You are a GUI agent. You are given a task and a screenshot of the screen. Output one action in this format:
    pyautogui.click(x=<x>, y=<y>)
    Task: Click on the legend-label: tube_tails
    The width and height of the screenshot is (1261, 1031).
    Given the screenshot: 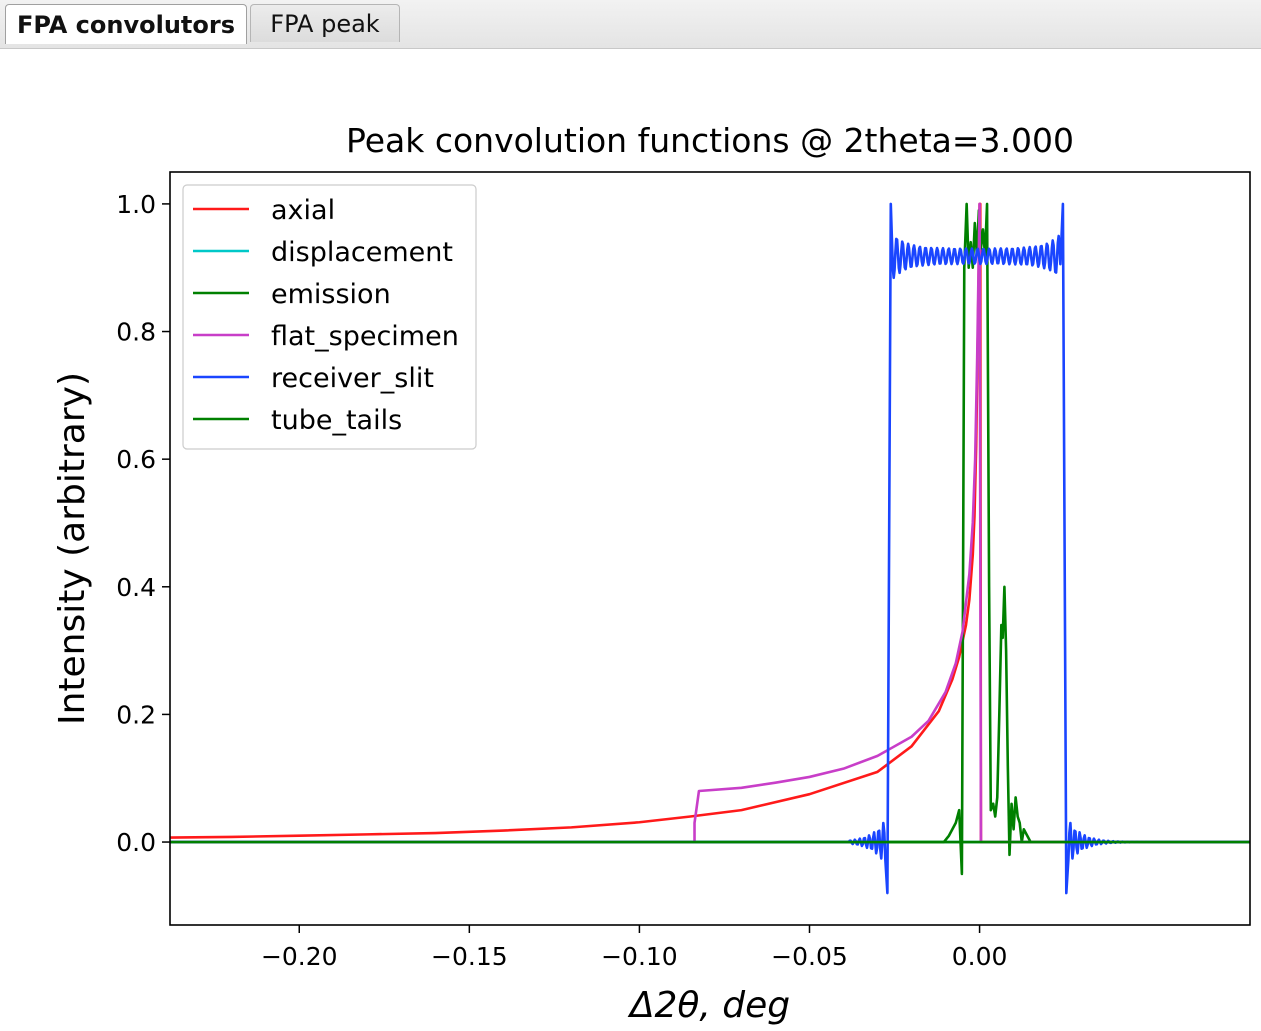 What is the action you would take?
    pyautogui.click(x=336, y=420)
    